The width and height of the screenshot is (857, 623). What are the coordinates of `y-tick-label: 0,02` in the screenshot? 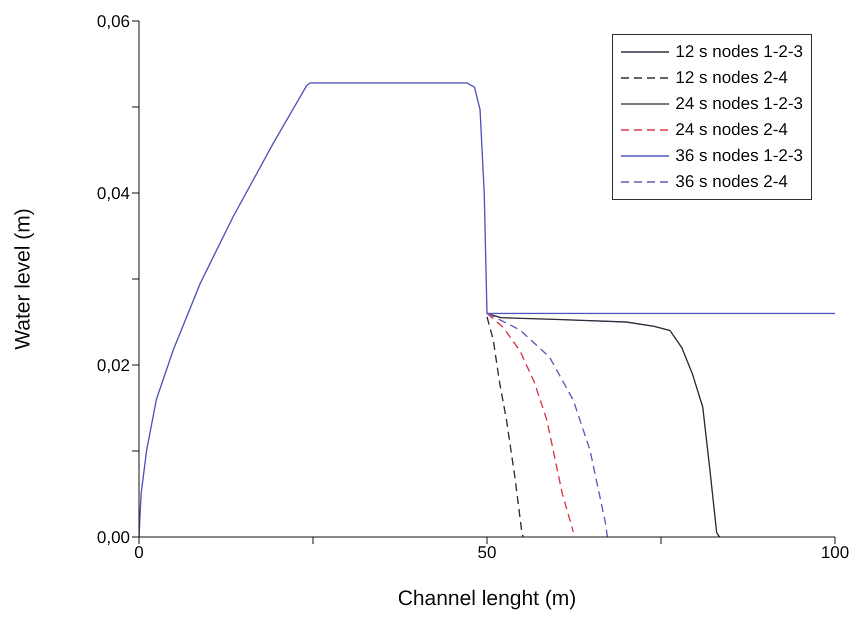 It's located at (113, 366).